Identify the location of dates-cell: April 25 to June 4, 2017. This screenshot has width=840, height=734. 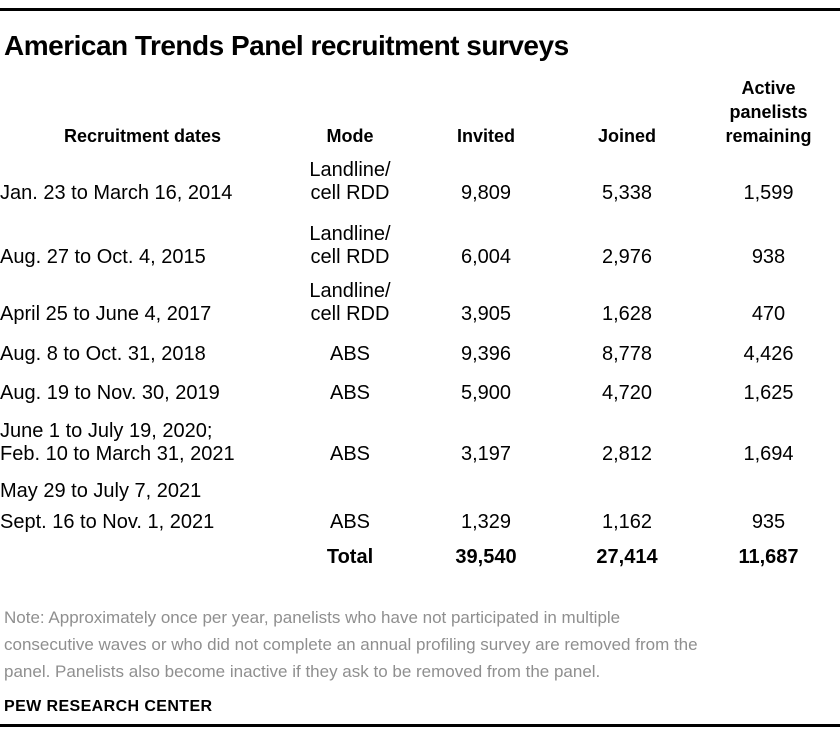
(142, 299).